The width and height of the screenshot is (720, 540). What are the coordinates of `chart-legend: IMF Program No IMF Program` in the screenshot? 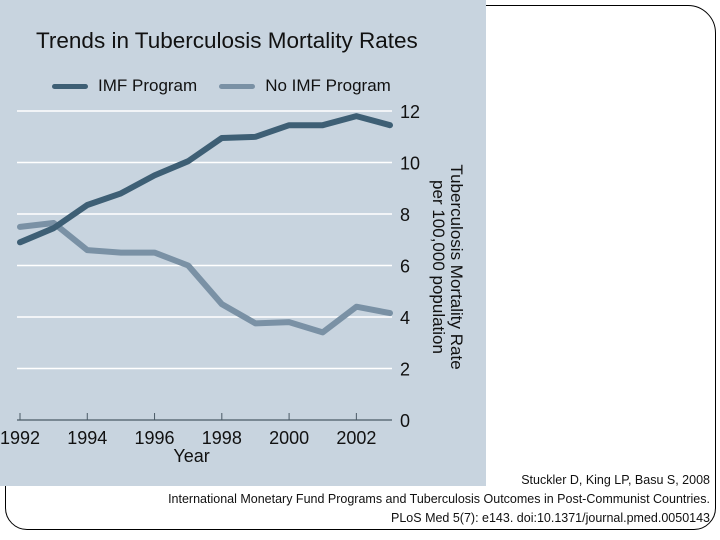 It's located at (232, 86).